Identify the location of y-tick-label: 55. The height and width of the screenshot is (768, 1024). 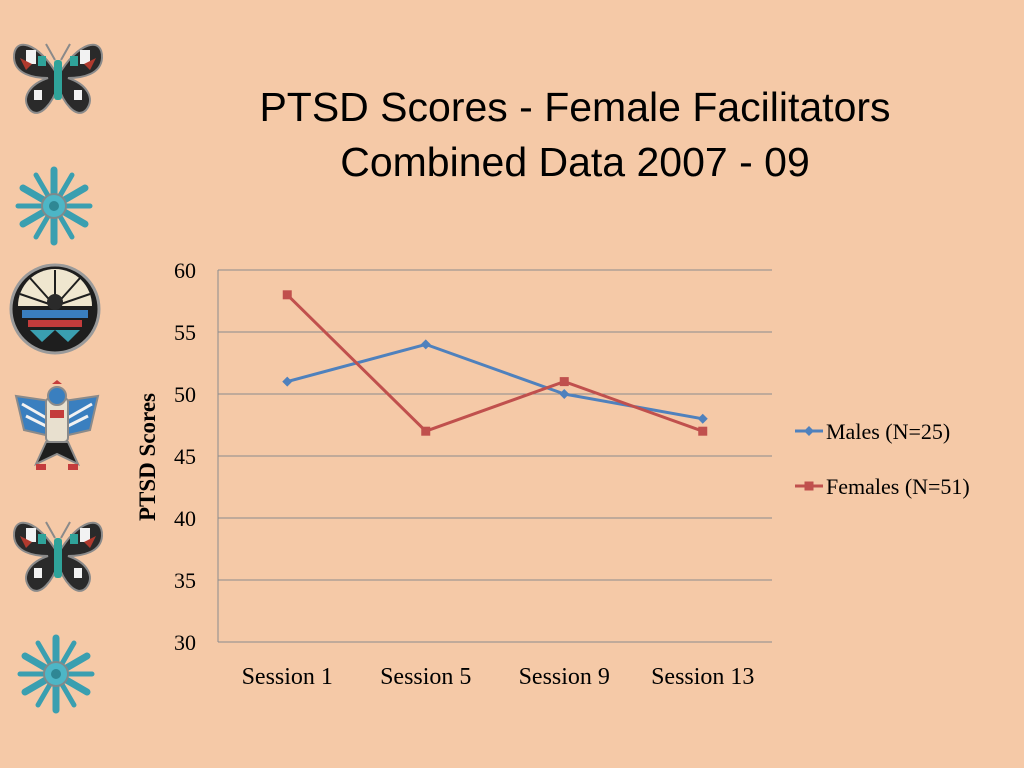
(185, 332).